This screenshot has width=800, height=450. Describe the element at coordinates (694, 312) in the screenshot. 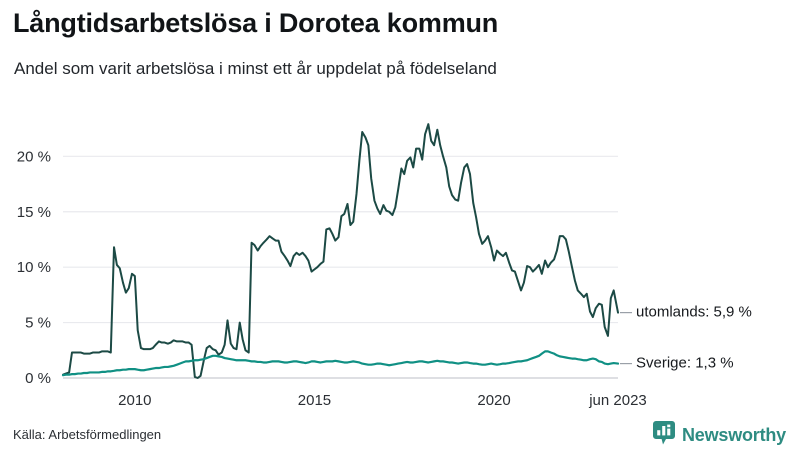

I see `series-label-utomlands: utomlands: 5,9 %` at that location.